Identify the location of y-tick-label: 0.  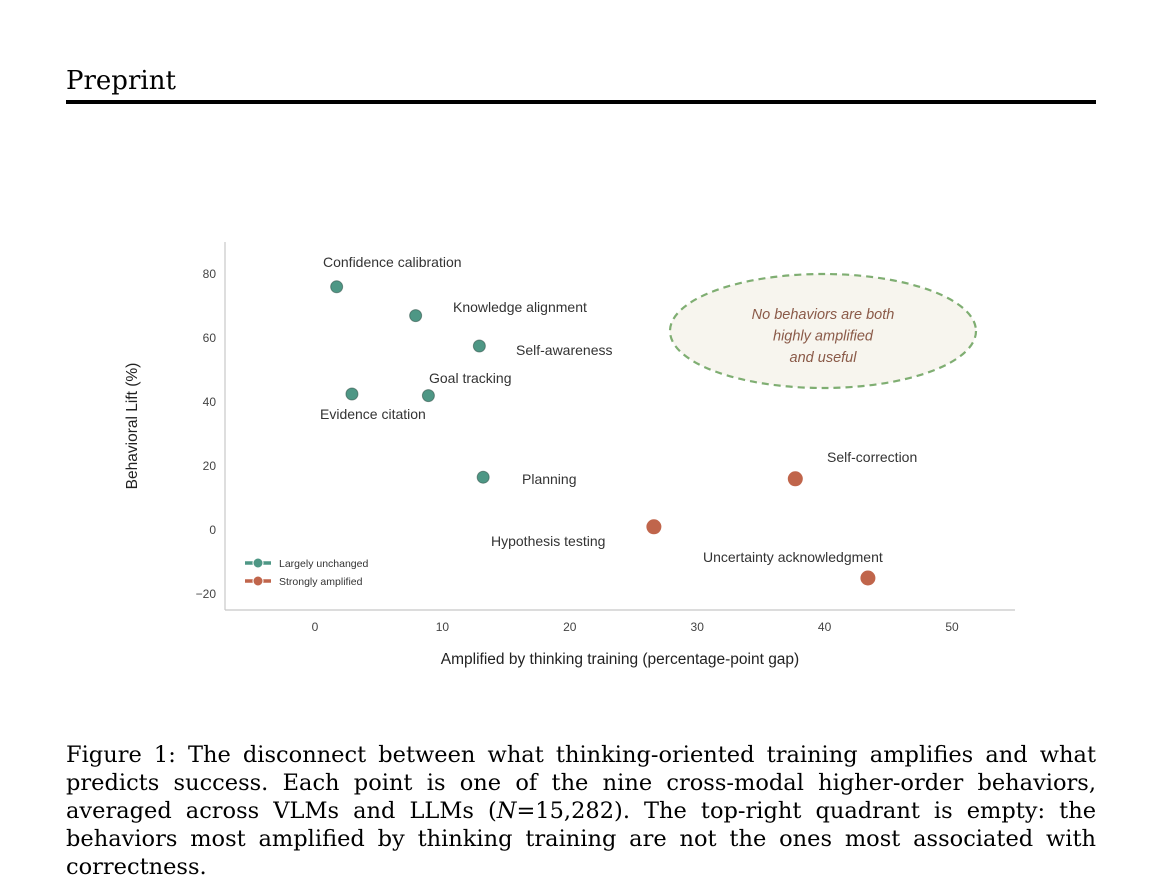
(212, 530).